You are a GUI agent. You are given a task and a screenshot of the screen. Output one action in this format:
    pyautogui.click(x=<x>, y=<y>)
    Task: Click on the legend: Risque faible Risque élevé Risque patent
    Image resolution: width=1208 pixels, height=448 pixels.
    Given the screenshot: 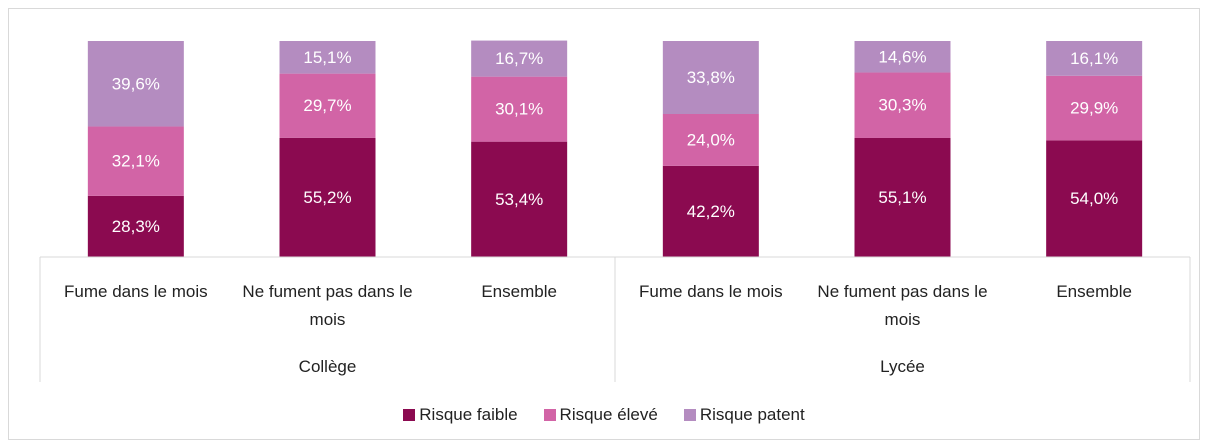 What is the action you would take?
    pyautogui.click(x=604, y=415)
    